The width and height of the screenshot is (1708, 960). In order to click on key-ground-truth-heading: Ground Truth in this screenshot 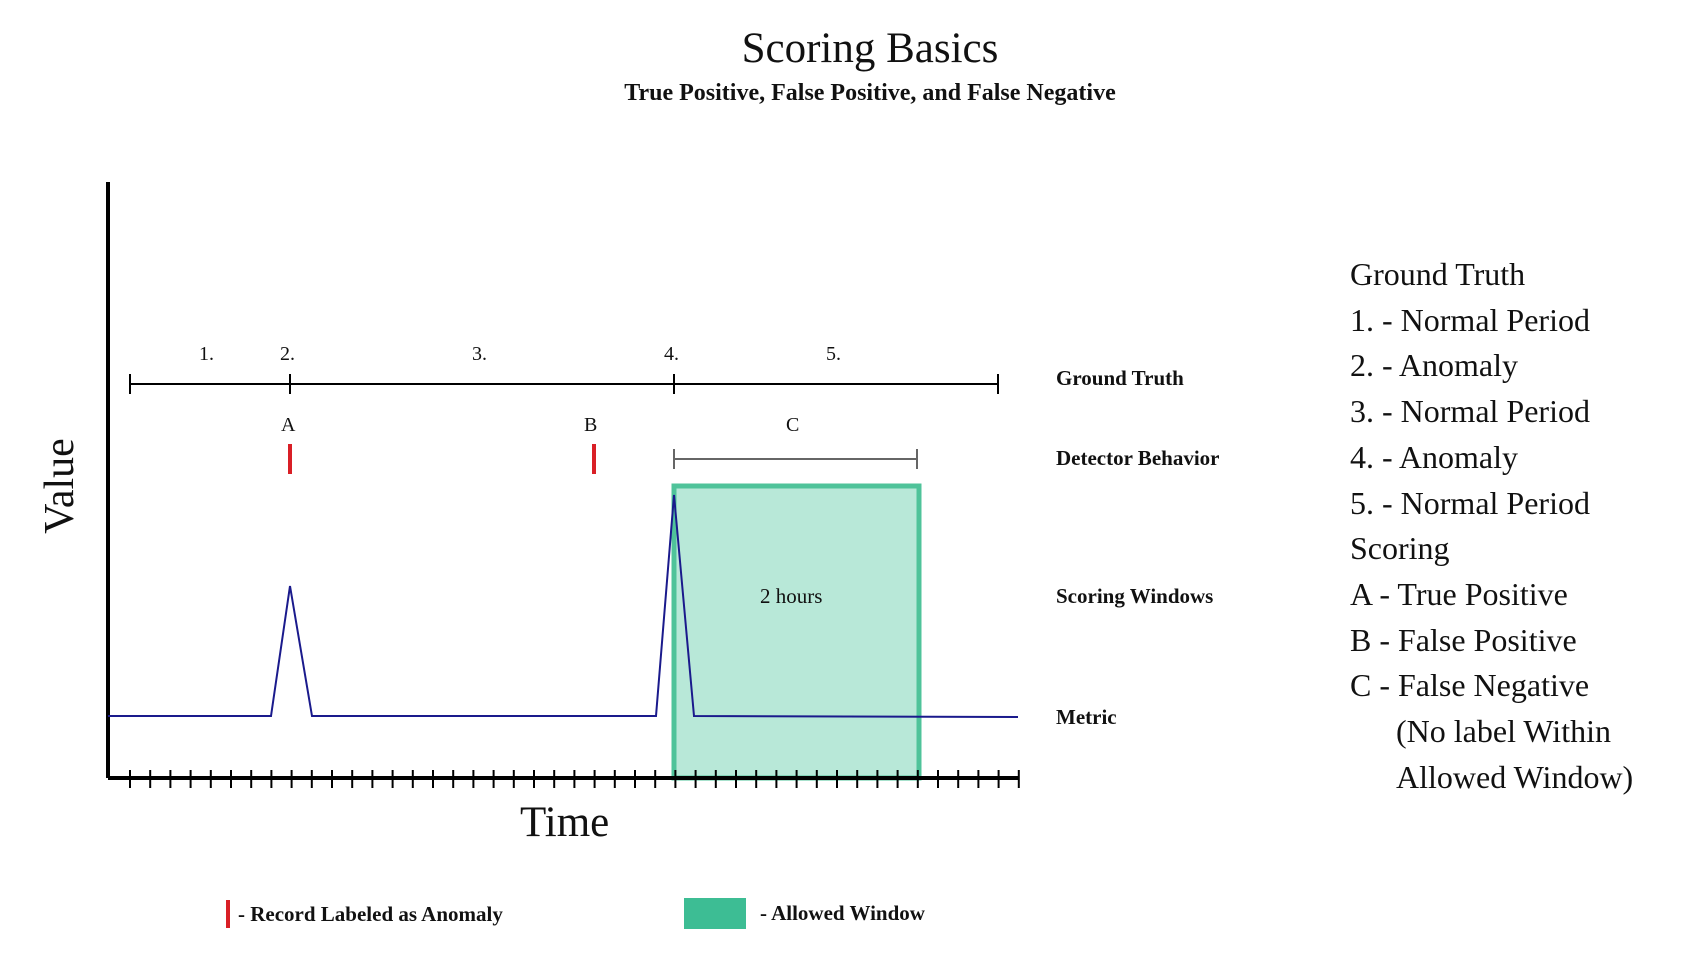, I will do `click(1438, 274)`.